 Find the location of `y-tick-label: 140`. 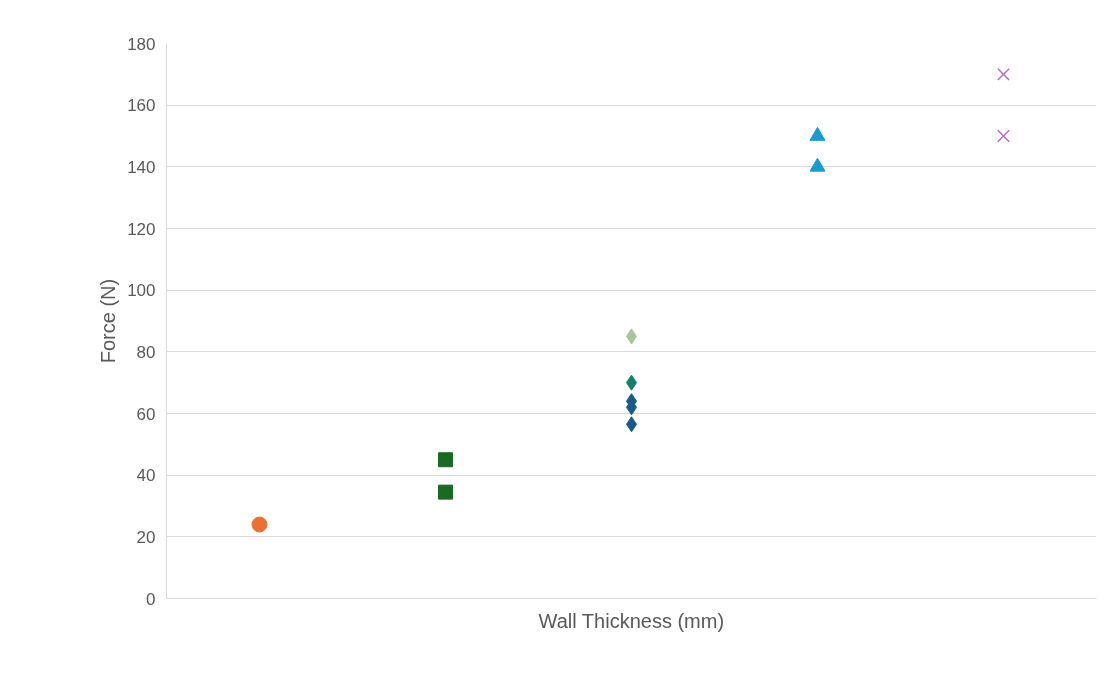

y-tick-label: 140 is located at coordinates (141, 167).